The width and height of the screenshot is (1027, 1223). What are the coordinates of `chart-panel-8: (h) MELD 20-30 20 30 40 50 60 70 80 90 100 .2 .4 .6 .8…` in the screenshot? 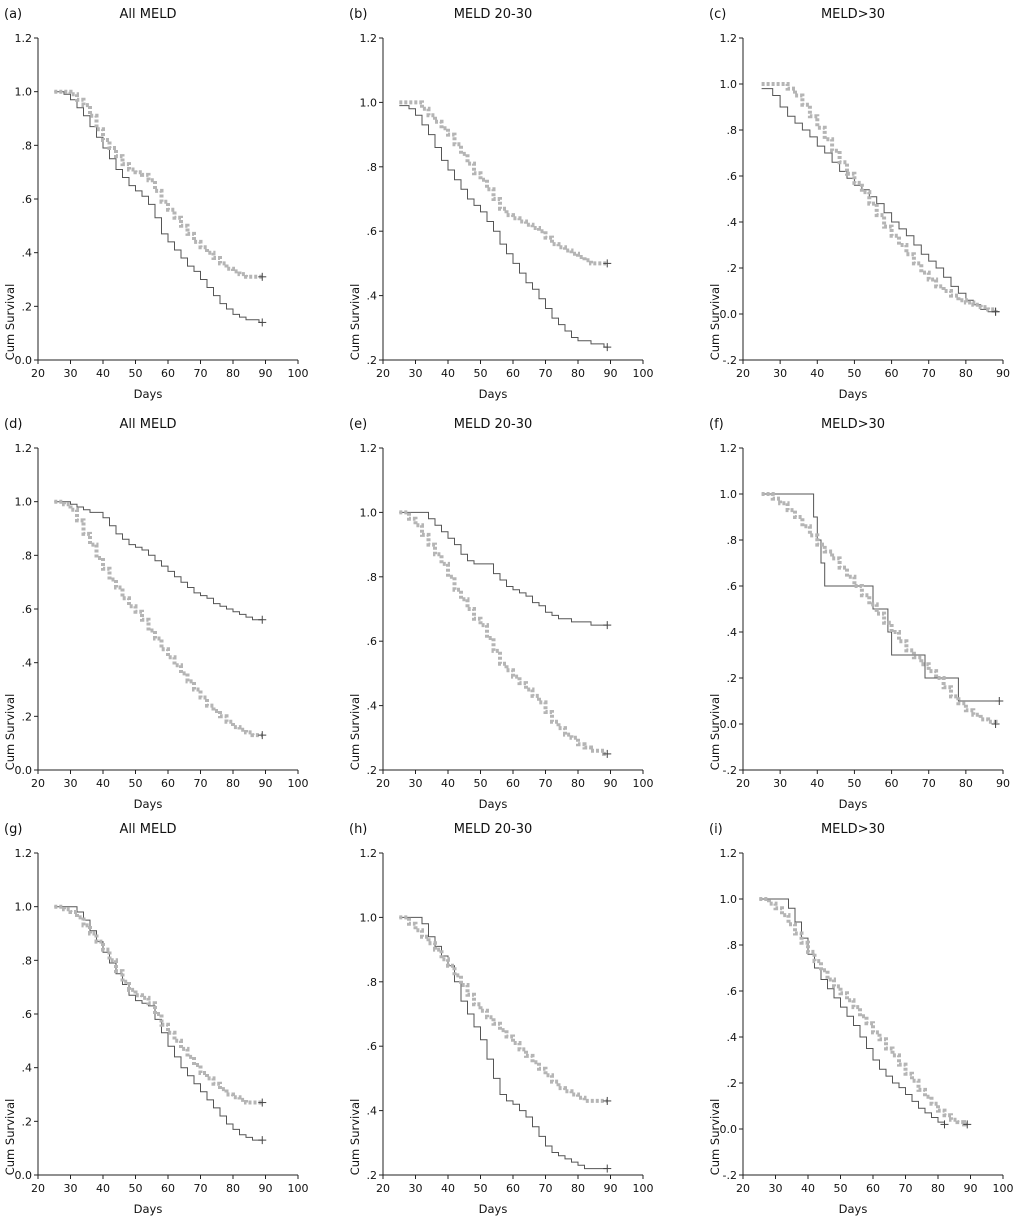 It's located at (505, 1019).